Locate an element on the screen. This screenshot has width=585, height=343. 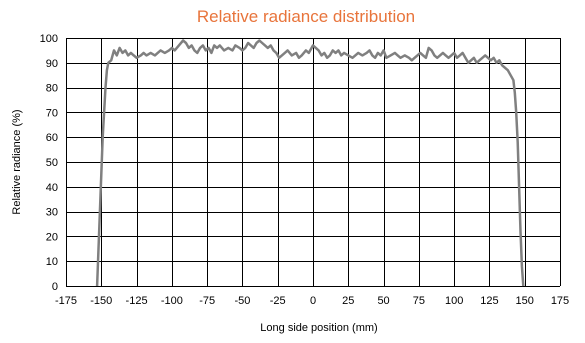
x-tick-label: 125 is located at coordinates (489, 301).